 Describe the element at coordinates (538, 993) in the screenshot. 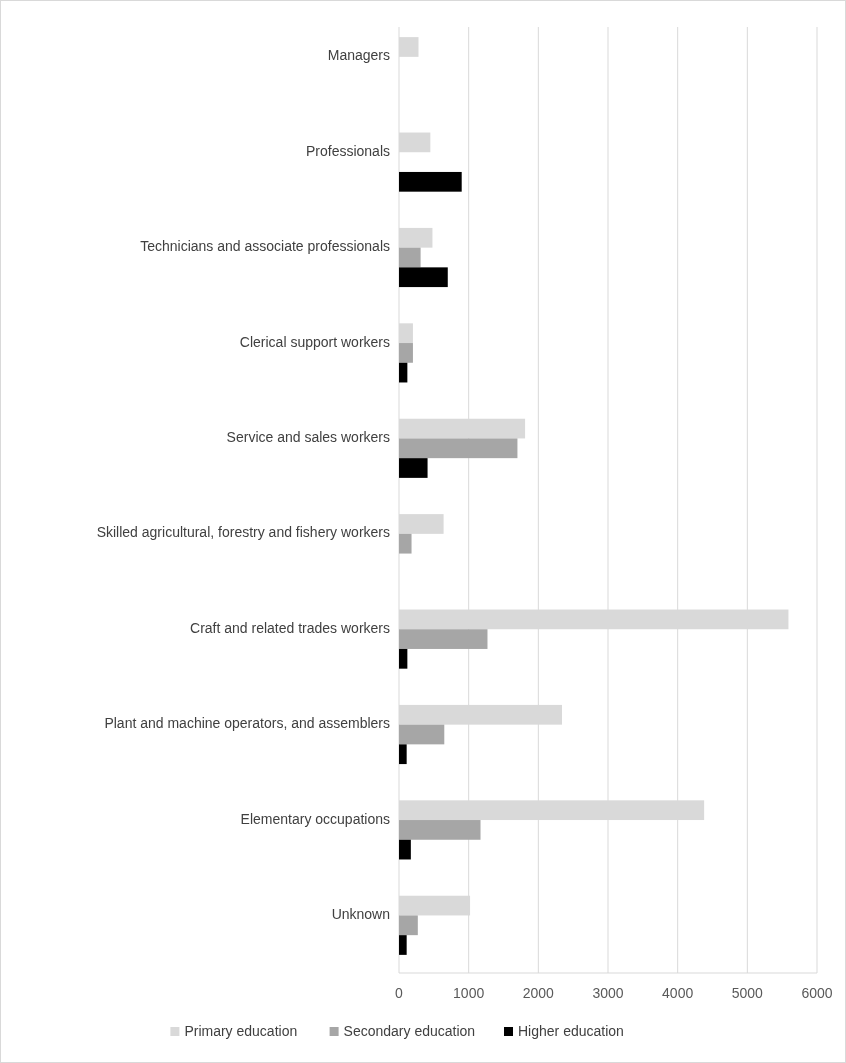

I see `x-tick-label: 2000` at that location.